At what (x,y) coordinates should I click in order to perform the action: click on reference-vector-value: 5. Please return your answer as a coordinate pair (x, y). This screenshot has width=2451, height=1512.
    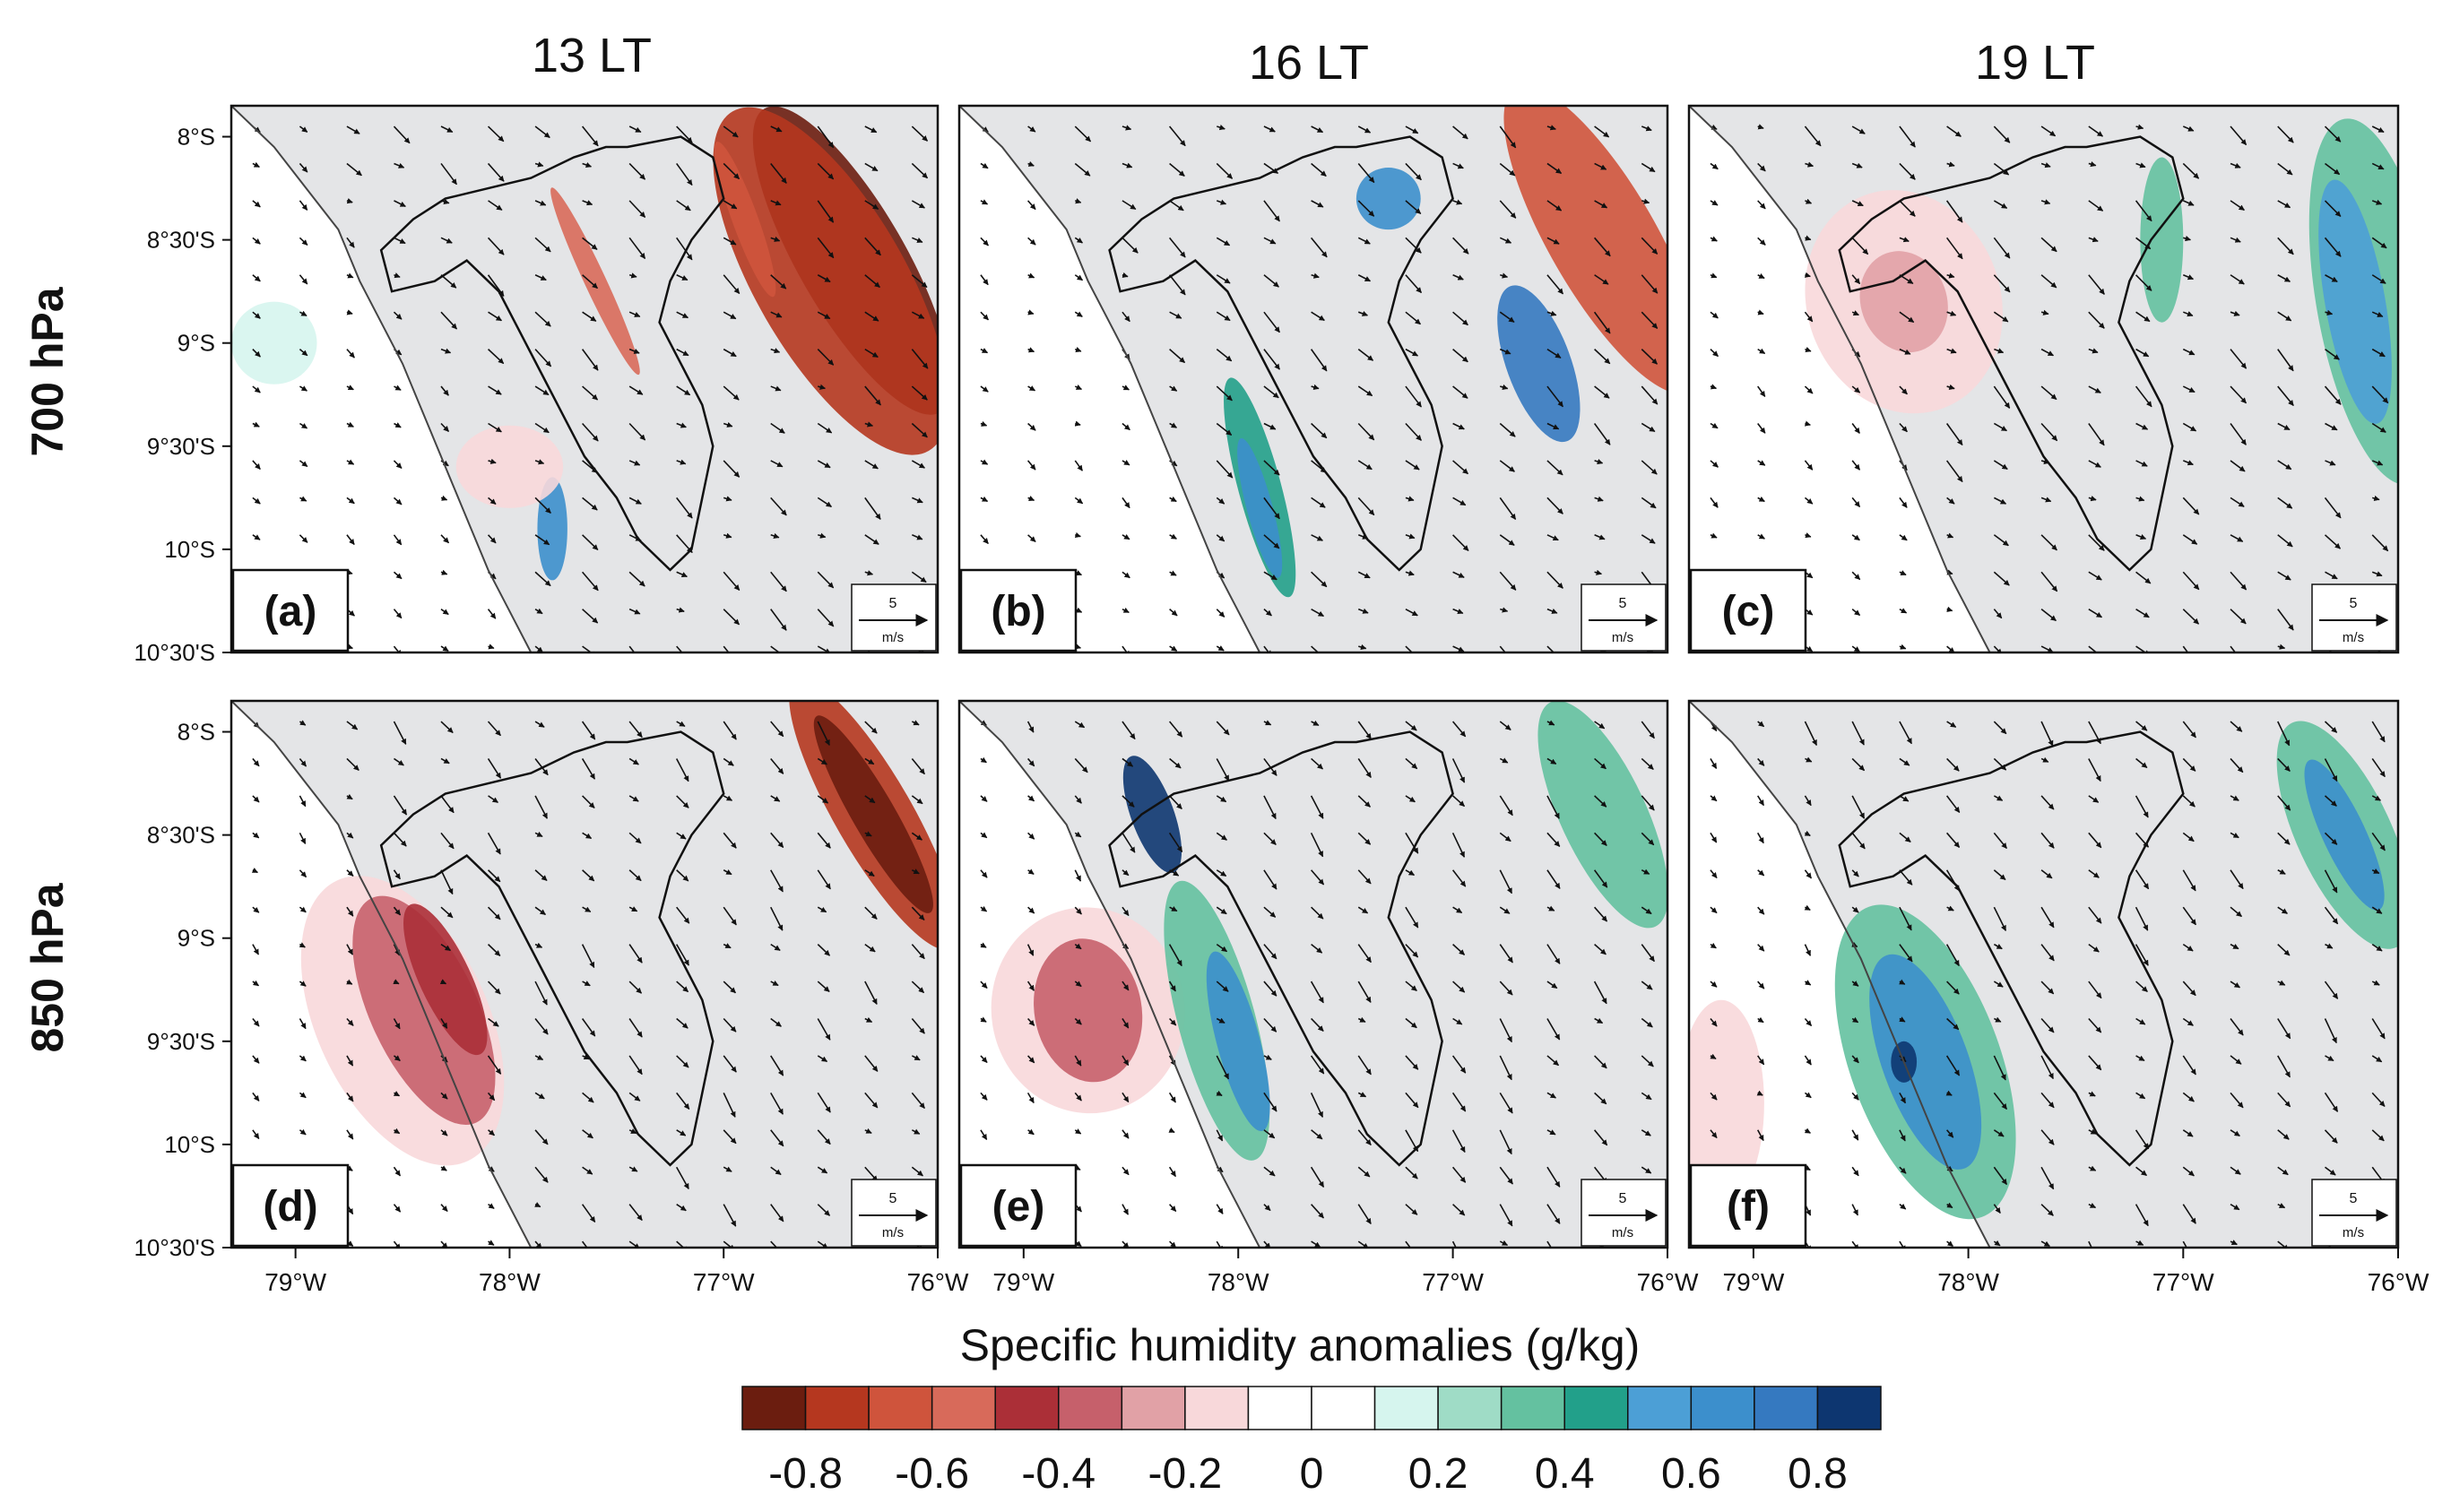
    Looking at the image, I should click on (1623, 603).